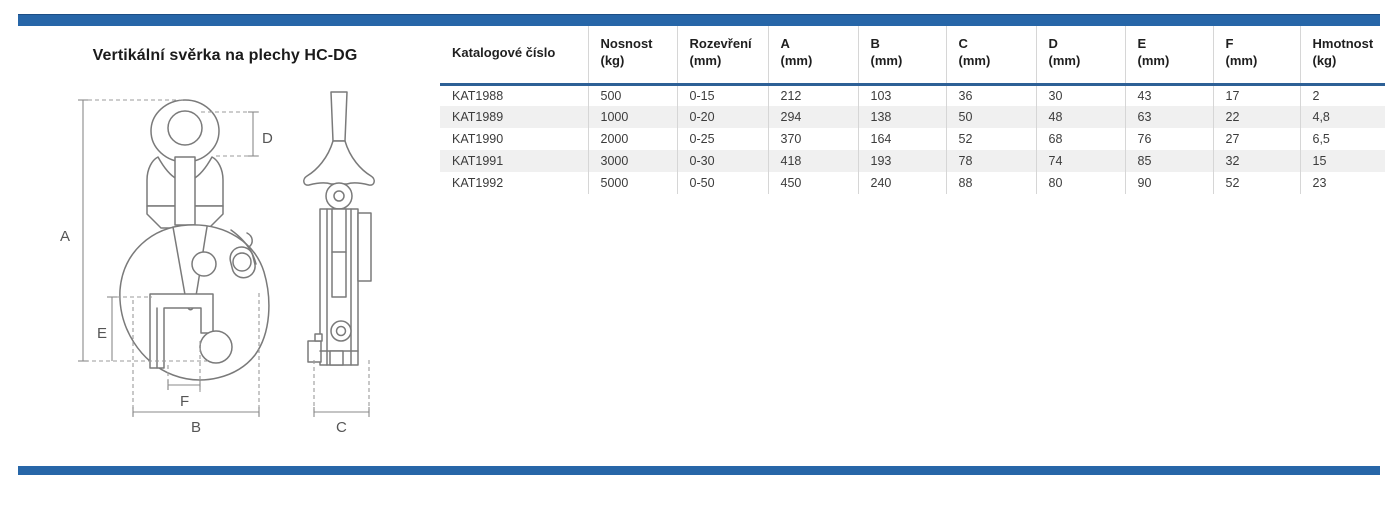 This screenshot has height=515, width=1400. I want to click on lever-pin, so click(242, 262).